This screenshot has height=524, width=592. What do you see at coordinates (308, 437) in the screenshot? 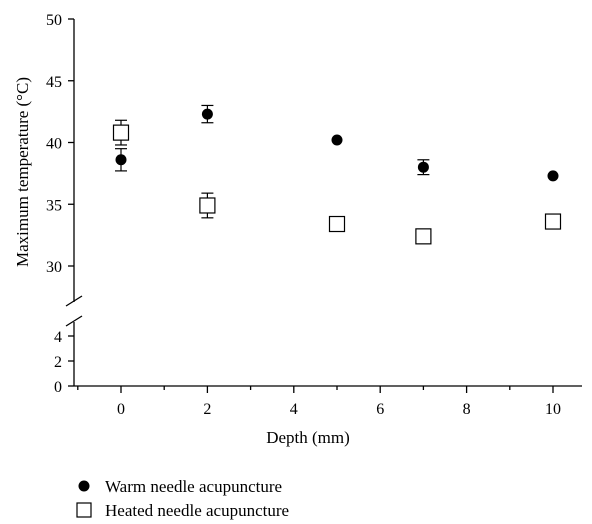
I see `x-axis-title: Depth (mm)` at bounding box center [308, 437].